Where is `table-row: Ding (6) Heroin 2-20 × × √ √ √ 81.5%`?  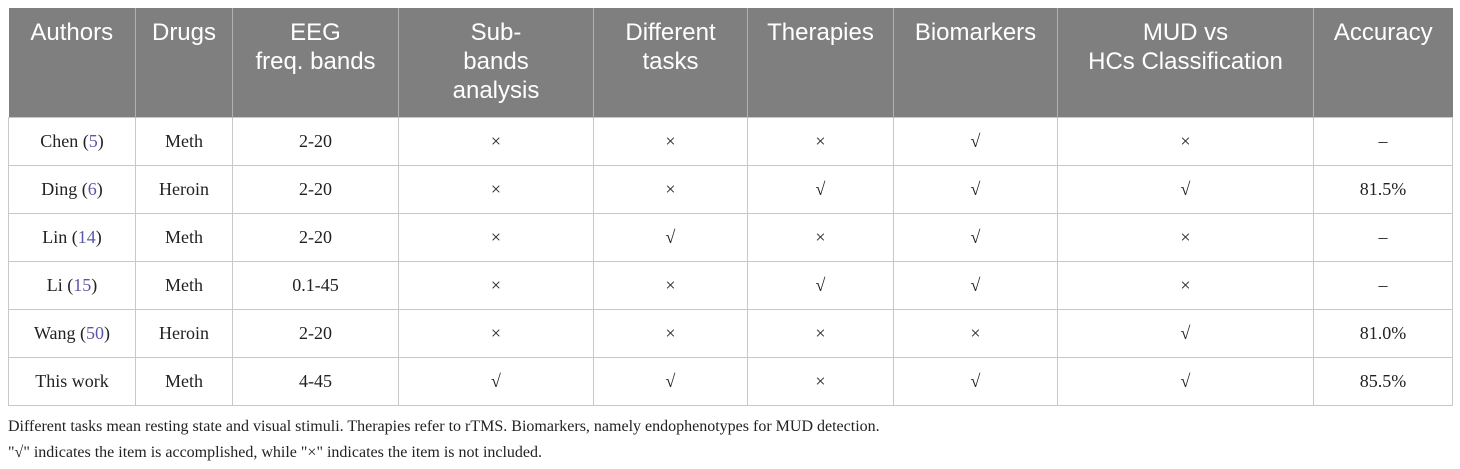 table-row: Ding (6) Heroin 2-20 × × √ √ √ 81.5% is located at coordinates (730, 189).